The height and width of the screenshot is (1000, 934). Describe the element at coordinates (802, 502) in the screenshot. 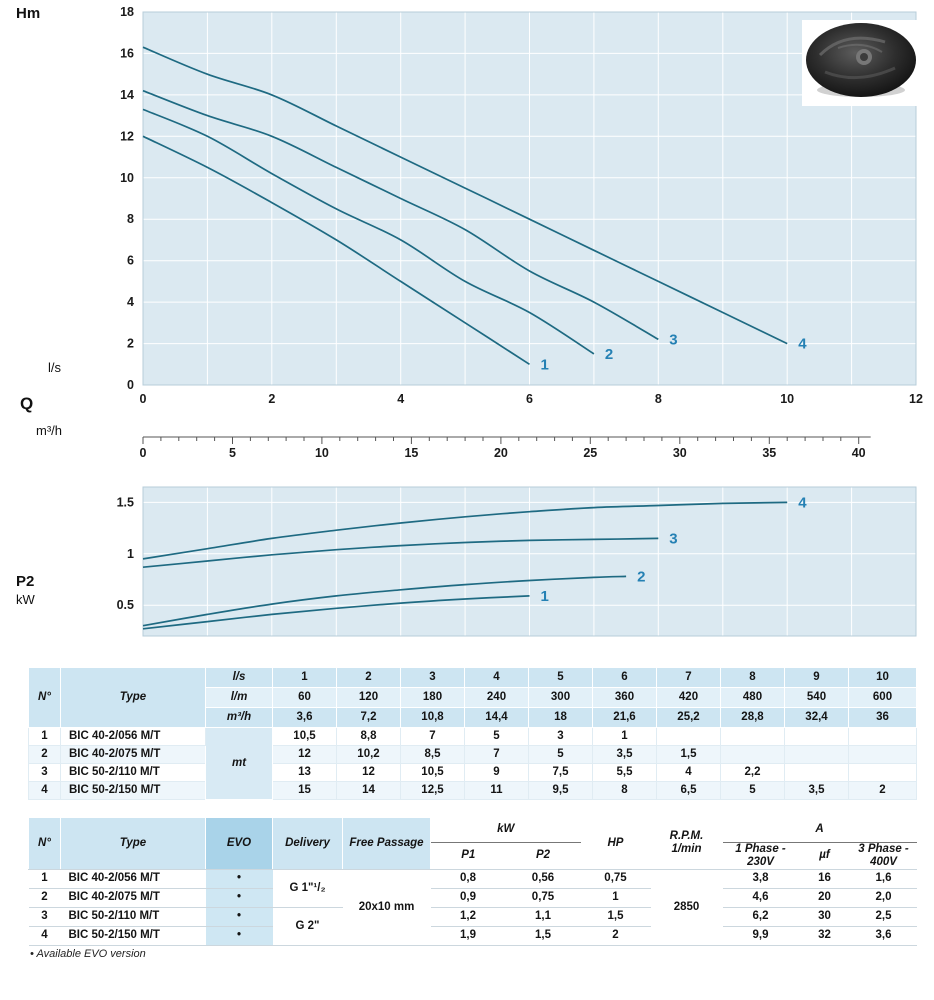

I see `curve-label-4: 4` at that location.